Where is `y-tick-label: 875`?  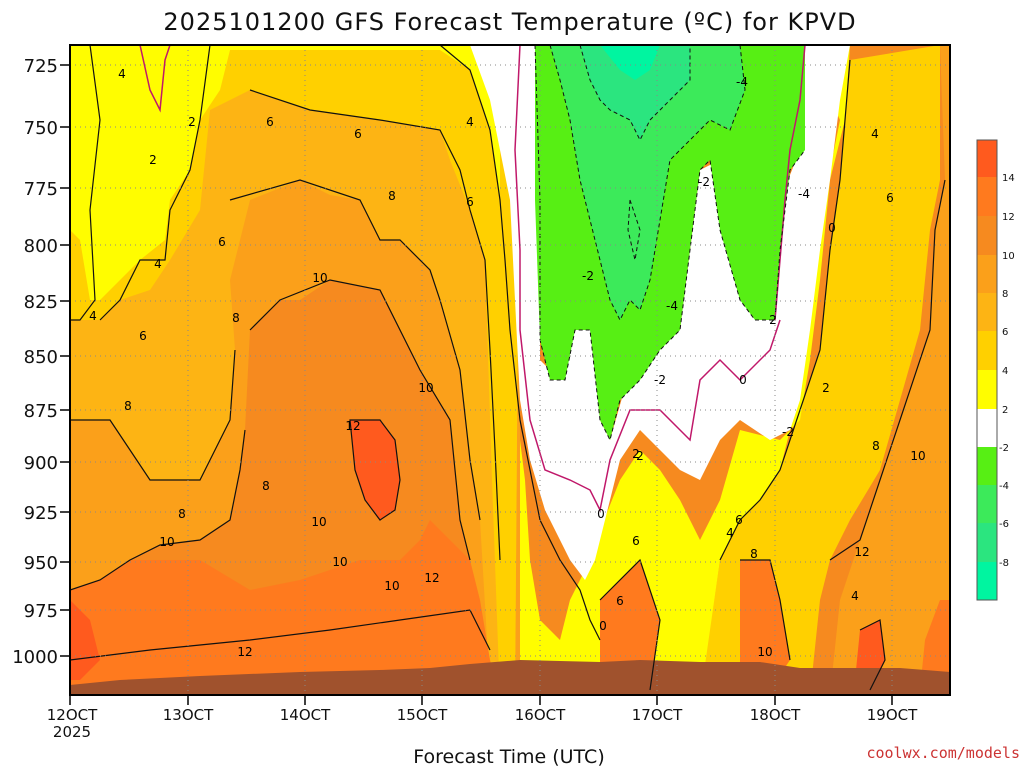
y-tick-label: 875 is located at coordinates (41, 411).